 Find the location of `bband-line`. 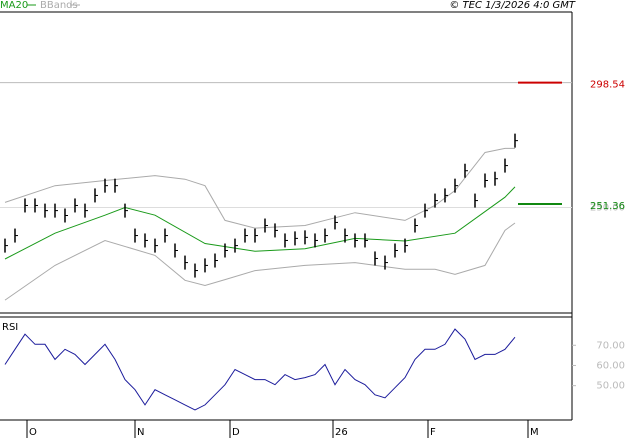

bband-line is located at coordinates (260, 261).